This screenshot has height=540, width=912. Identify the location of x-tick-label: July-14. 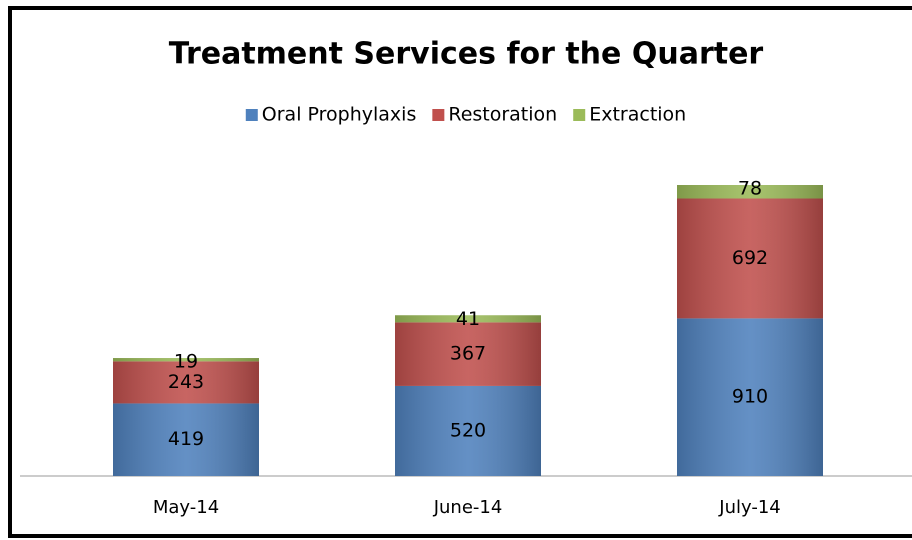
(749, 507).